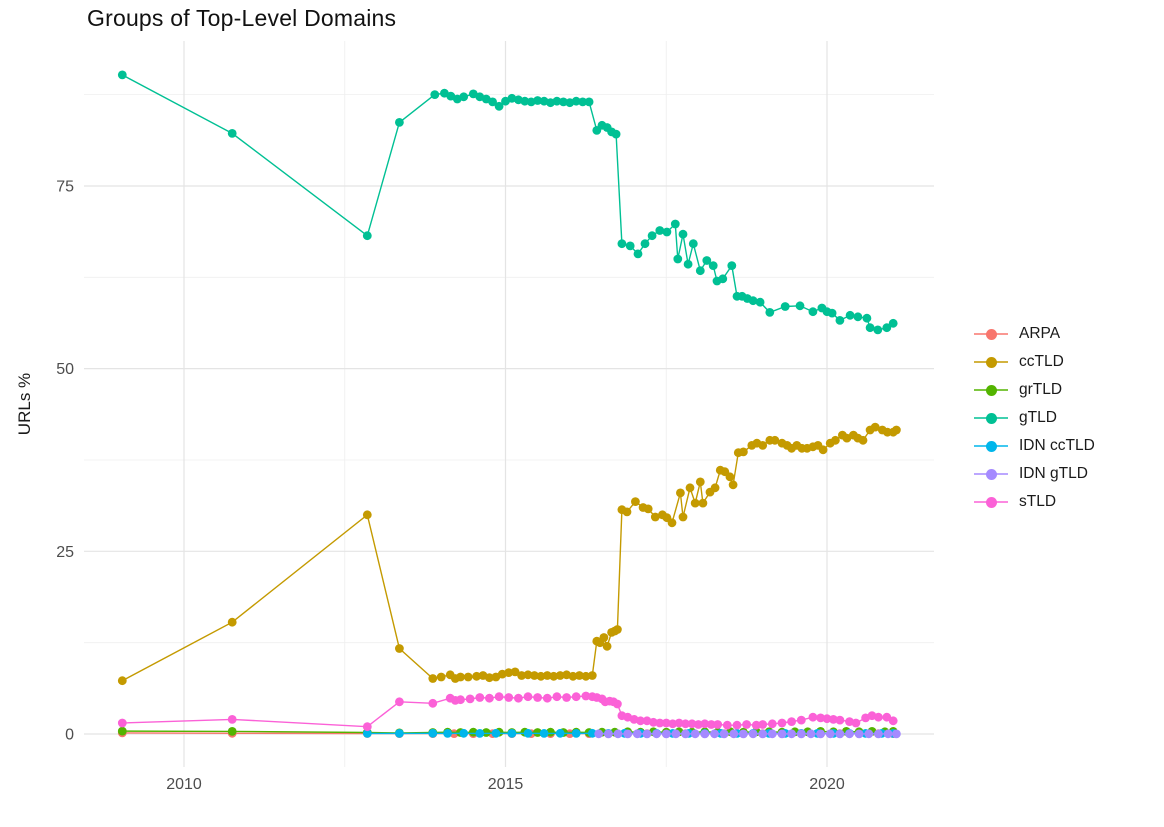 The image size is (1164, 827). I want to click on legend-item-gTLD: gTLD, so click(1034, 418).